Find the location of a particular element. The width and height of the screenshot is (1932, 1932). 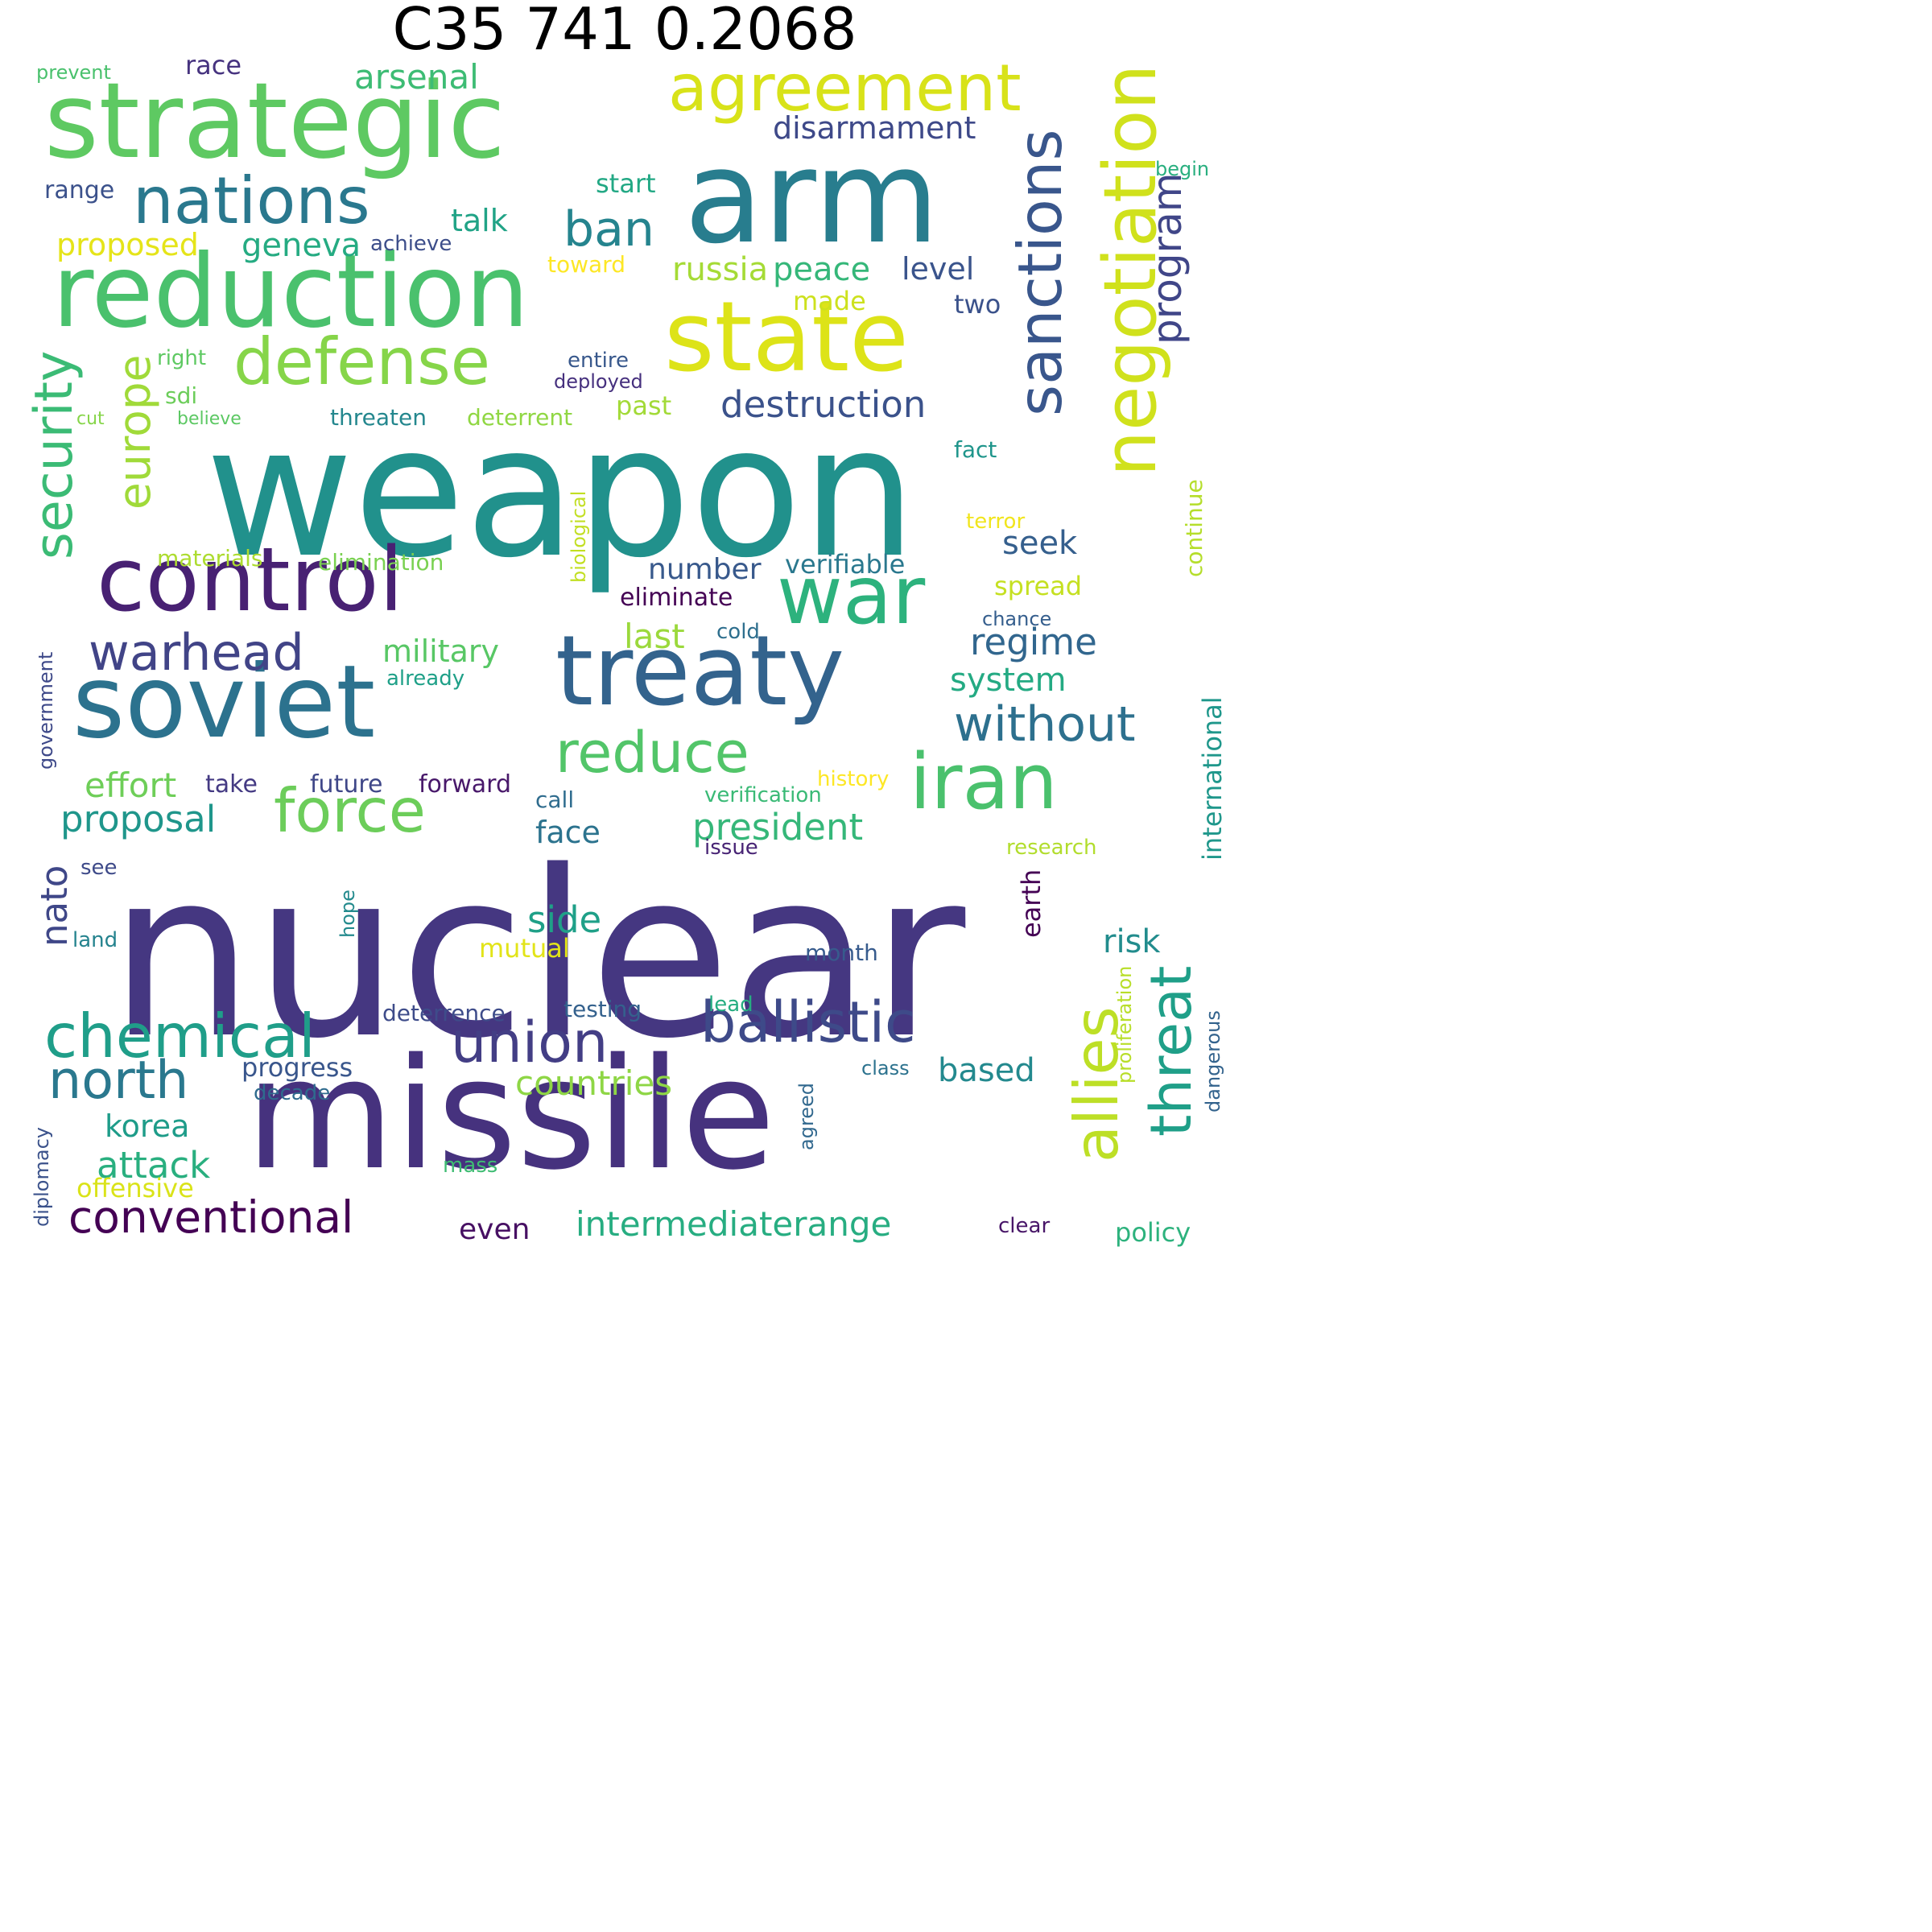

cloud-word: russia is located at coordinates (720, 269).